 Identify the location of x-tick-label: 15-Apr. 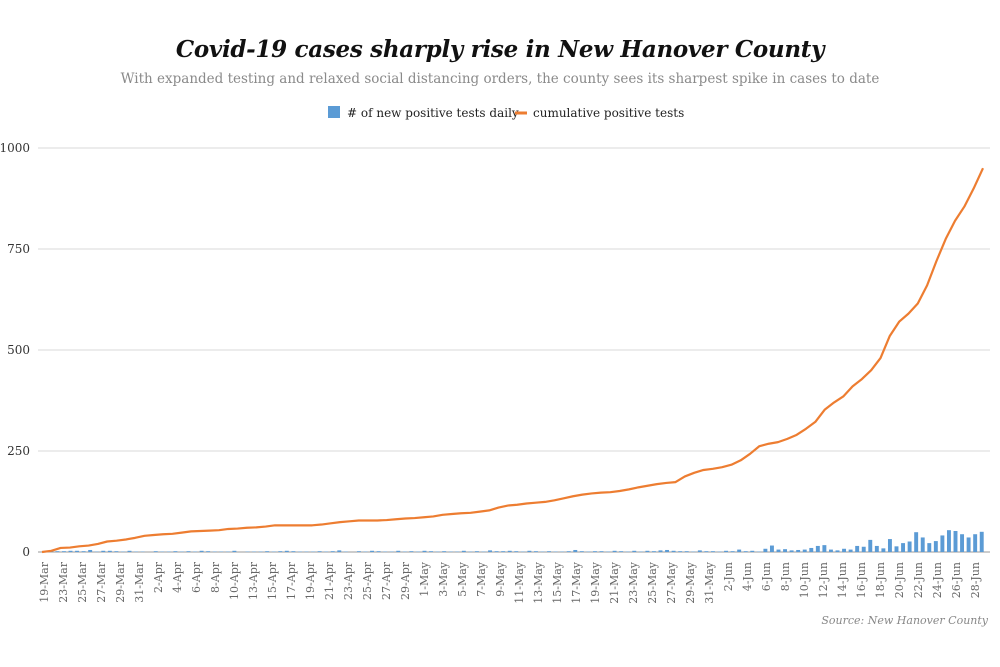
(272, 580).